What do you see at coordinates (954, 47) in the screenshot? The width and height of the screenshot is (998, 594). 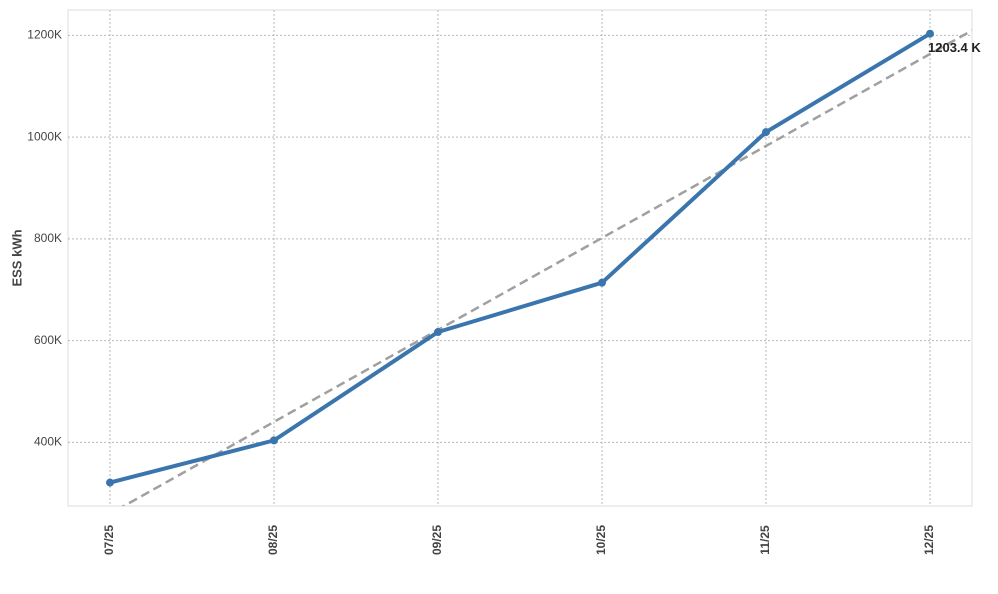 I see `data-label: 1203.4 K` at bounding box center [954, 47].